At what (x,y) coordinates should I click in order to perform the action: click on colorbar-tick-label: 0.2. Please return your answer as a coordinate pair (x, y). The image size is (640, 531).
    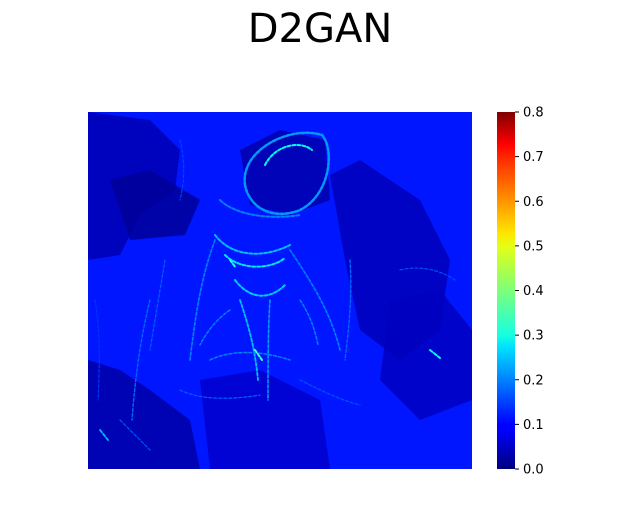
    Looking at the image, I should click on (533, 380).